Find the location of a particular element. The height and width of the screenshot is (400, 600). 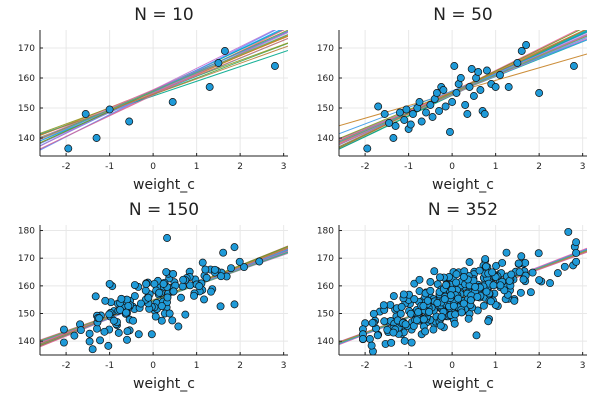

scatter-points is located at coordinates (469, 291).